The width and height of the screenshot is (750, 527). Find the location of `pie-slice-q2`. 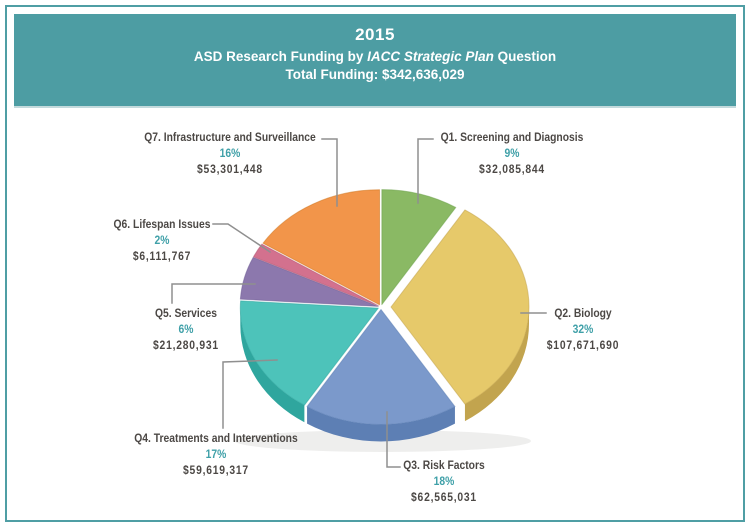

pie-slice-q2 is located at coordinates (460, 307).